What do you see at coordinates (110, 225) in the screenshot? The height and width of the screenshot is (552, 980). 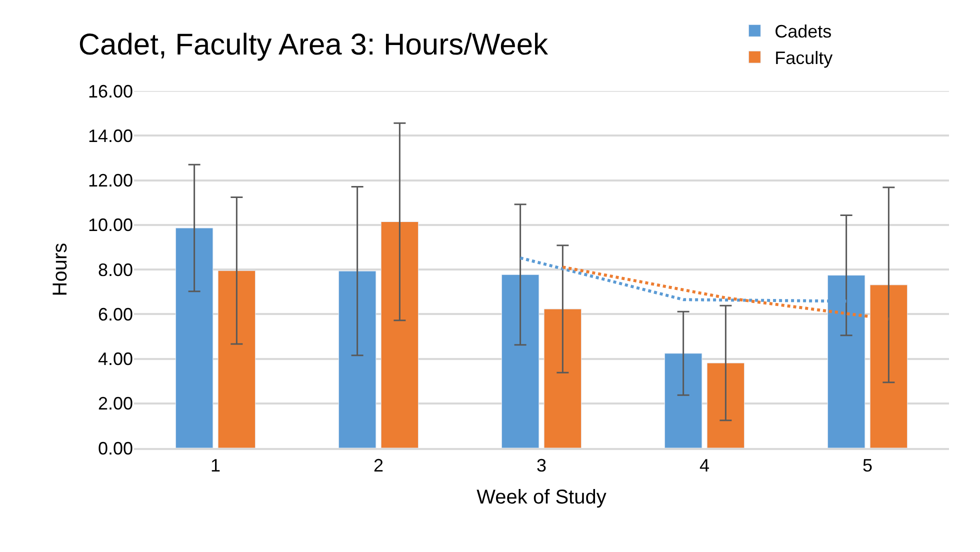 I see `y-tick-label: 10.00` at bounding box center [110, 225].